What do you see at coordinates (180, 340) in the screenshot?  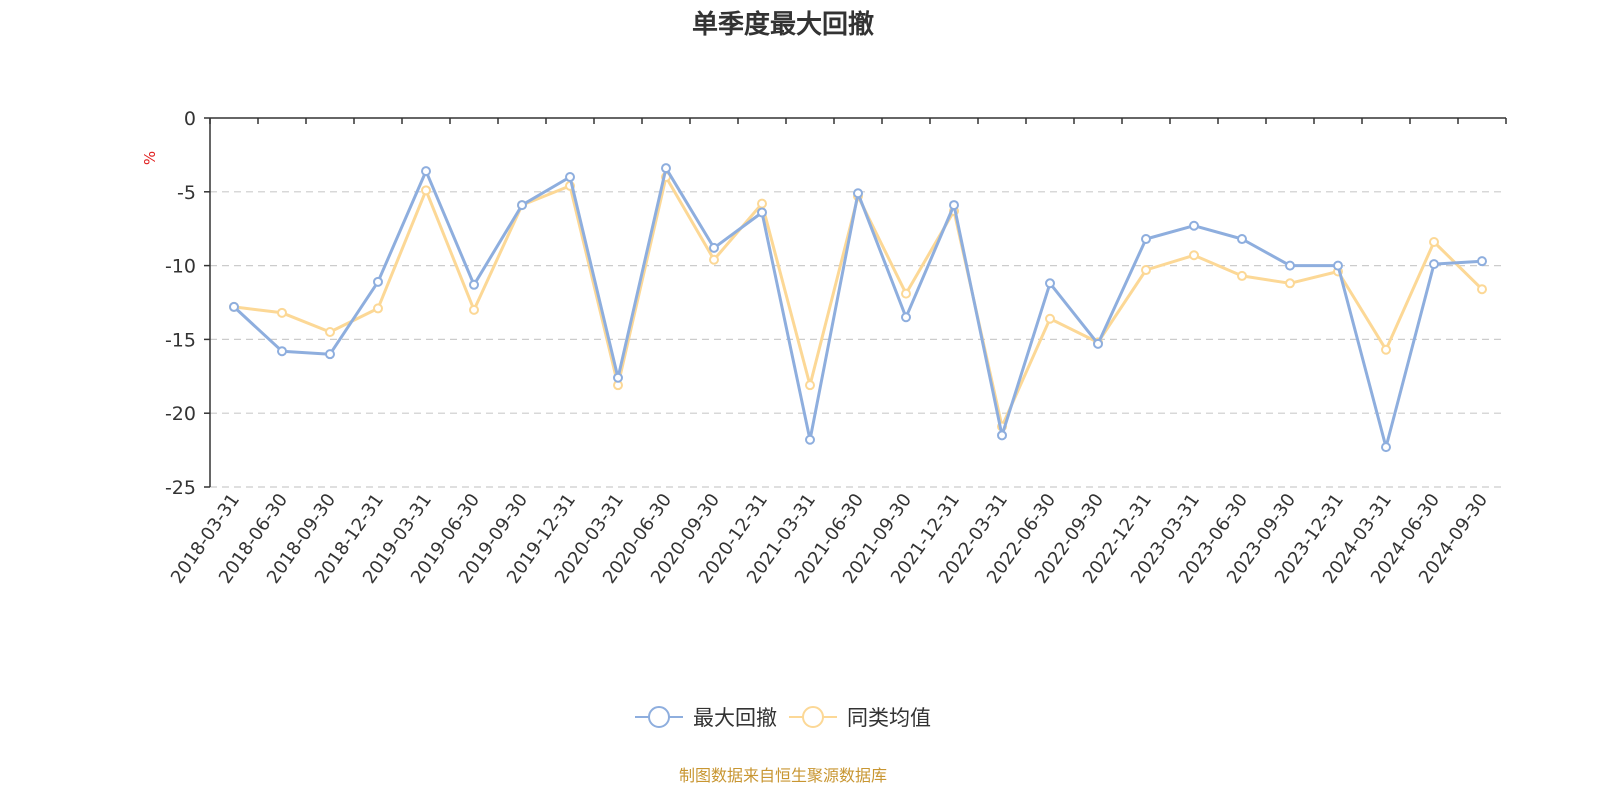 I see `y-tick-label: -15` at bounding box center [180, 340].